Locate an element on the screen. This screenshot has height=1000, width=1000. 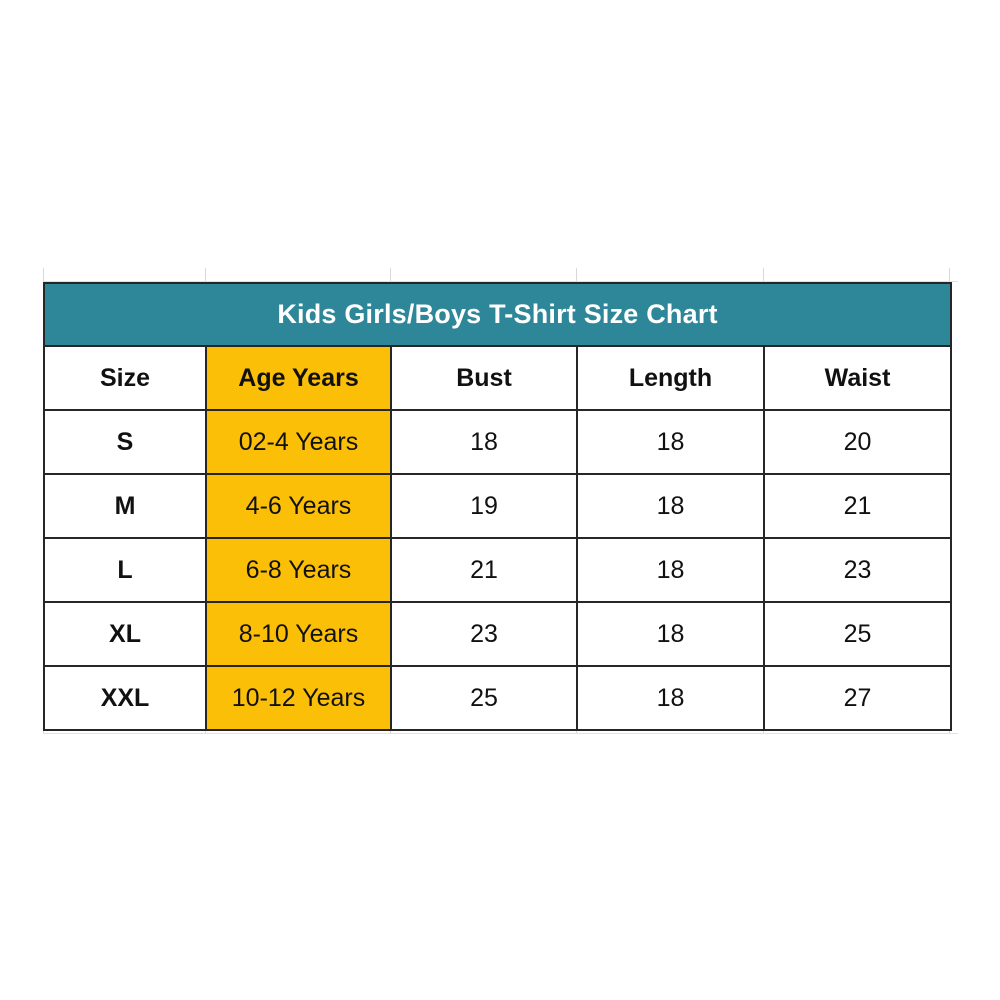
cell-bust: 25 is located at coordinates (484, 698).